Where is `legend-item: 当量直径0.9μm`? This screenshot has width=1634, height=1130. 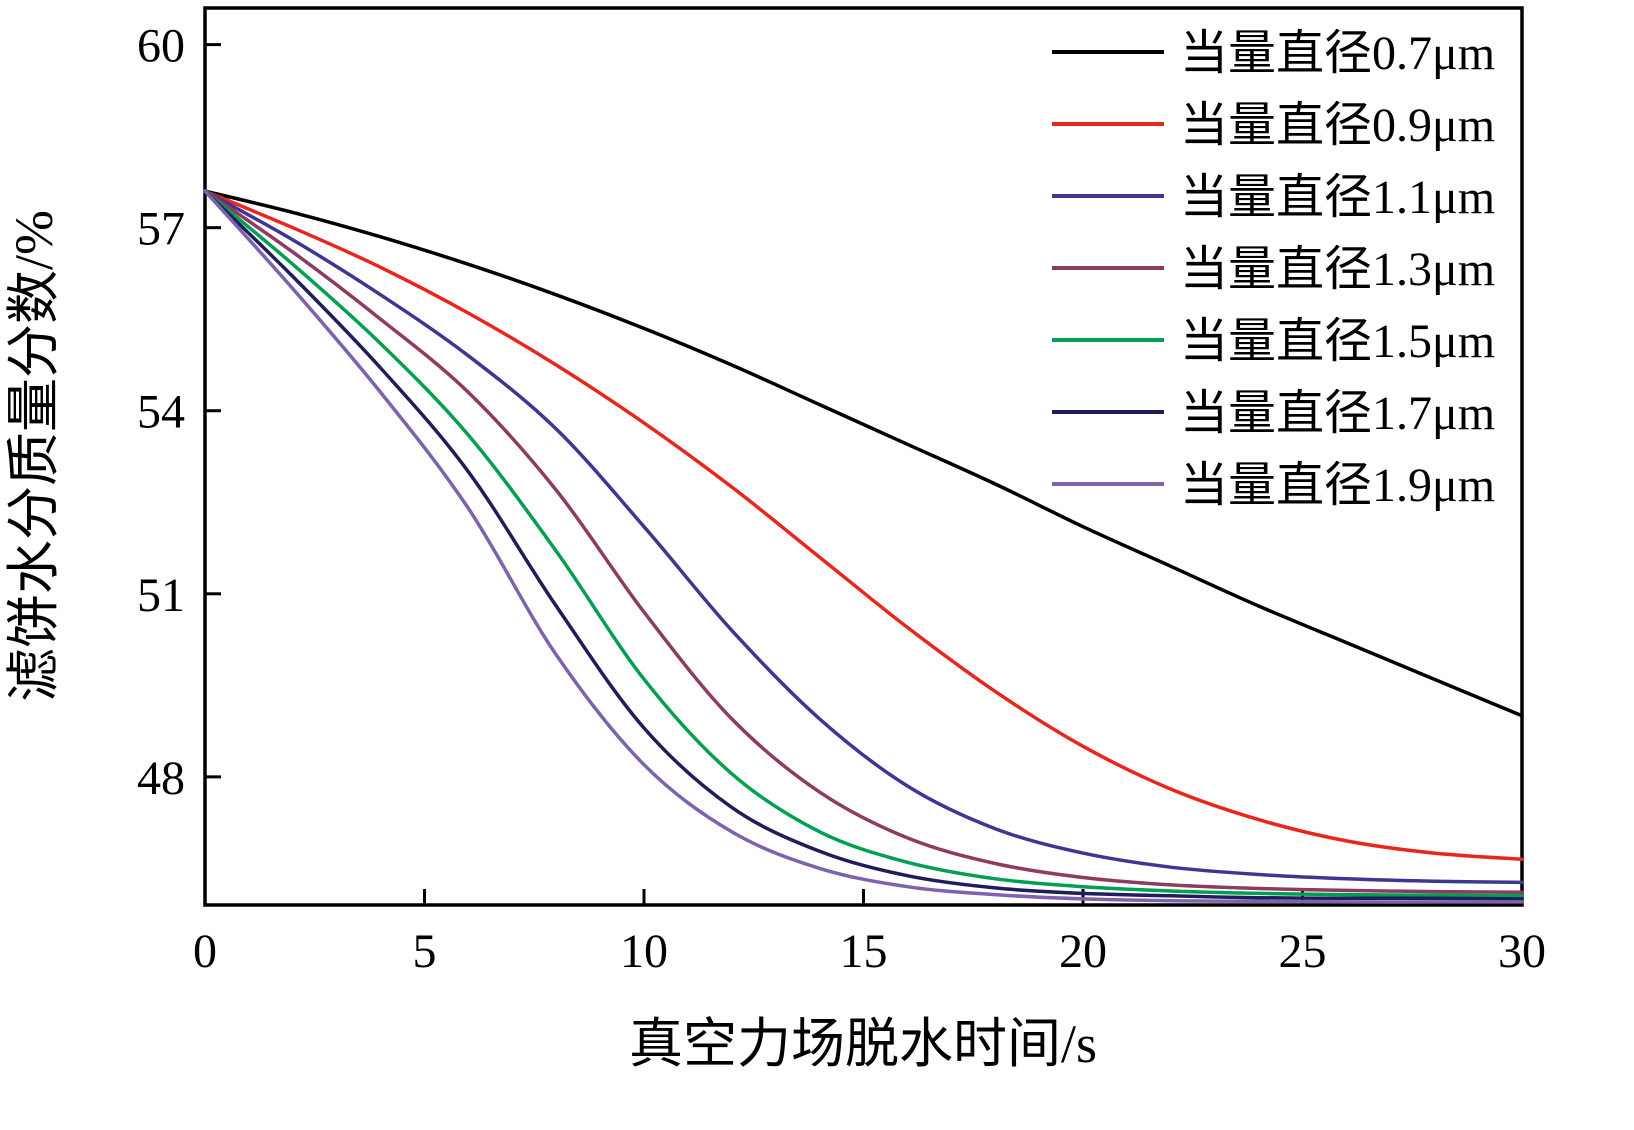 legend-item: 当量直径0.9μm is located at coordinates (1273, 125).